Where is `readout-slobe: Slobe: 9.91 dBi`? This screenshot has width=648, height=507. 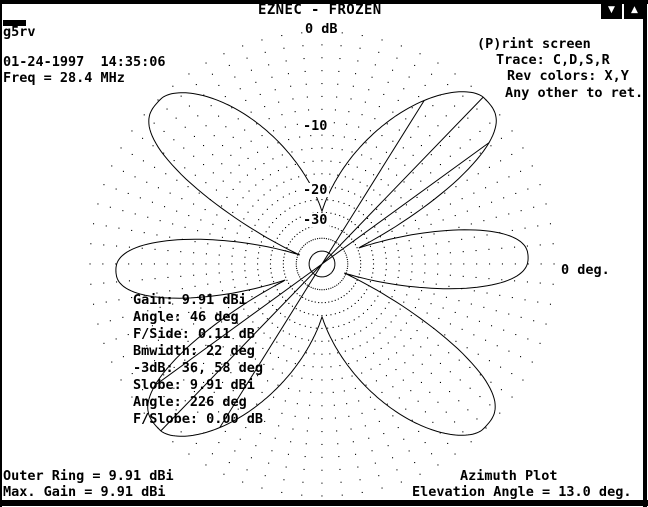 readout-slobe: Slobe: 9.91 dBi is located at coordinates (194, 385).